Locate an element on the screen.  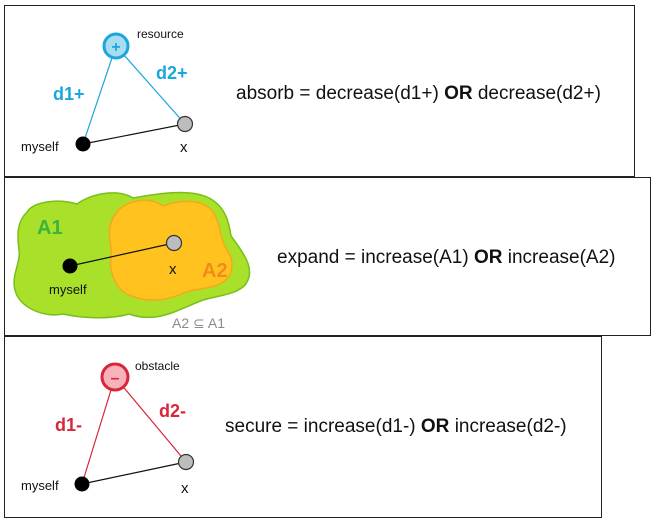
secure-formula: secure = increase(d1-) OR increase(d2-) is located at coordinates (396, 427).